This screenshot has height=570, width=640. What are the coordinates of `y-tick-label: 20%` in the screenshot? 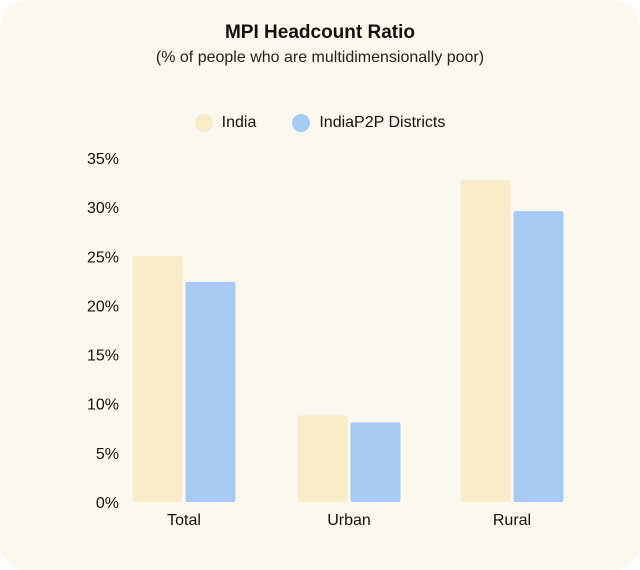 It's located at (103, 306).